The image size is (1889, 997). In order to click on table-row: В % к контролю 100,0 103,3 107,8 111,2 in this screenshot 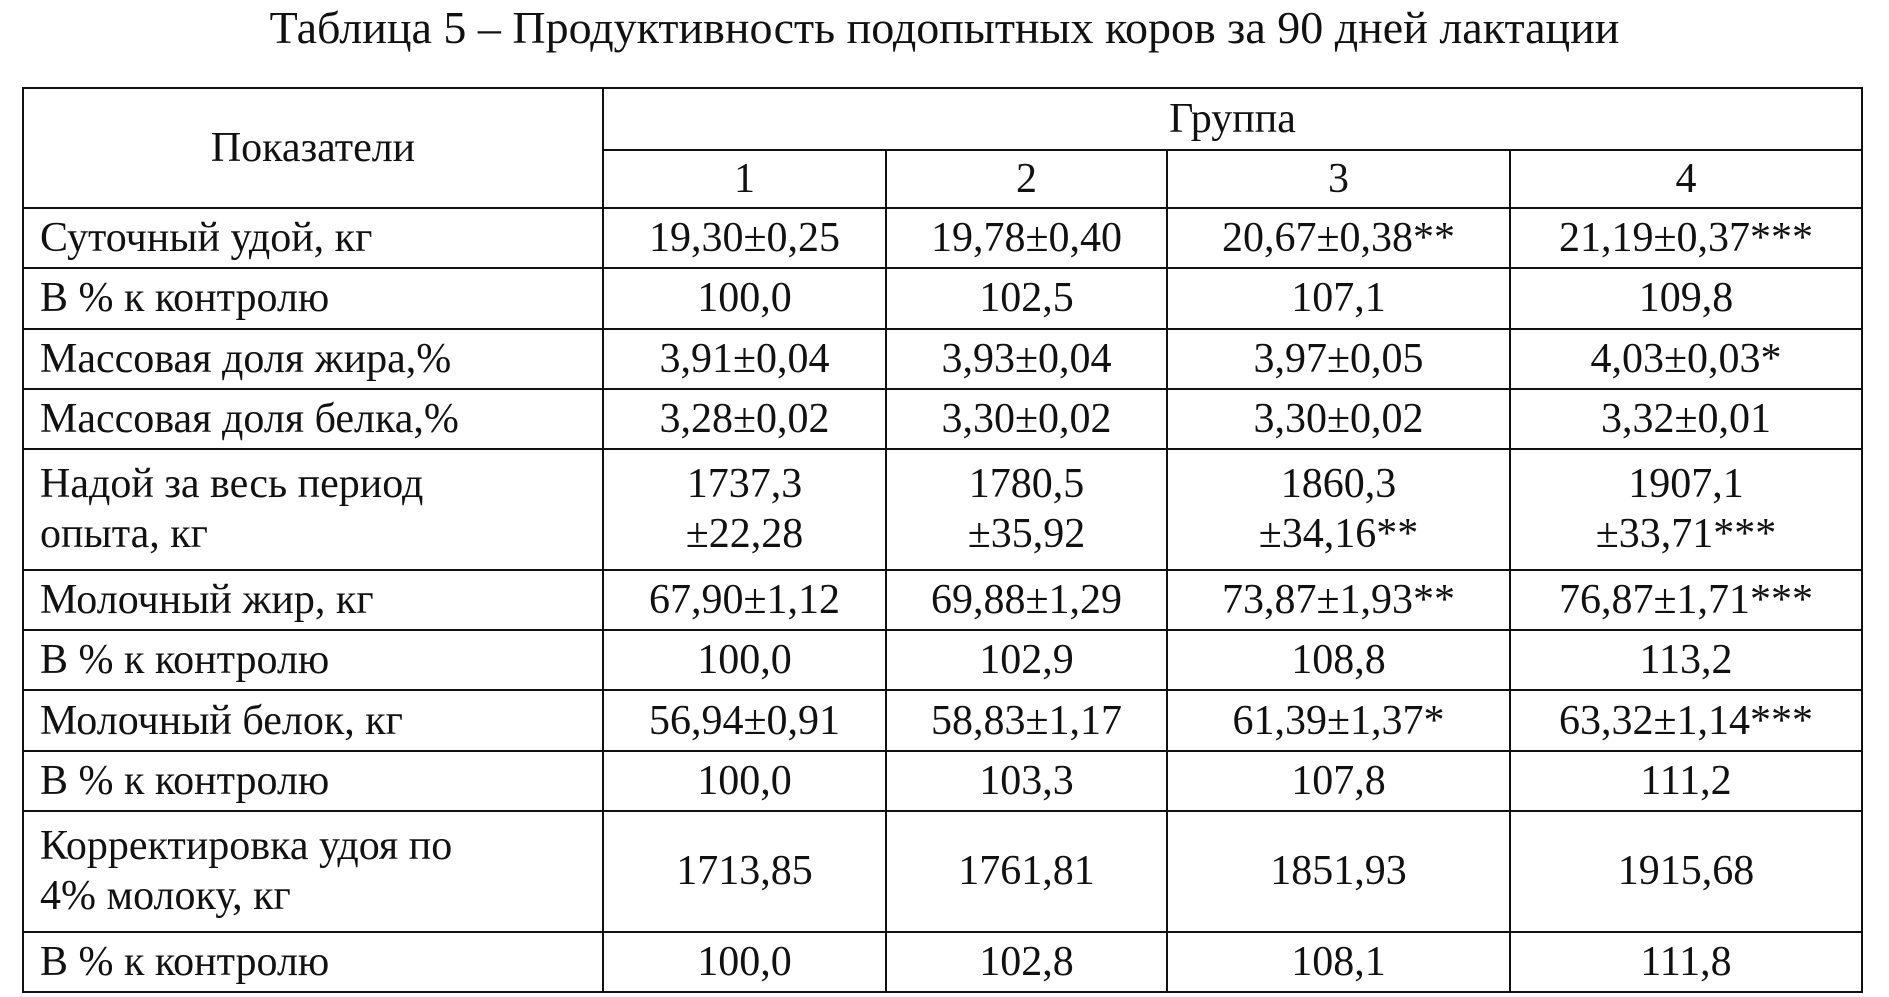, I will do `click(942, 780)`.